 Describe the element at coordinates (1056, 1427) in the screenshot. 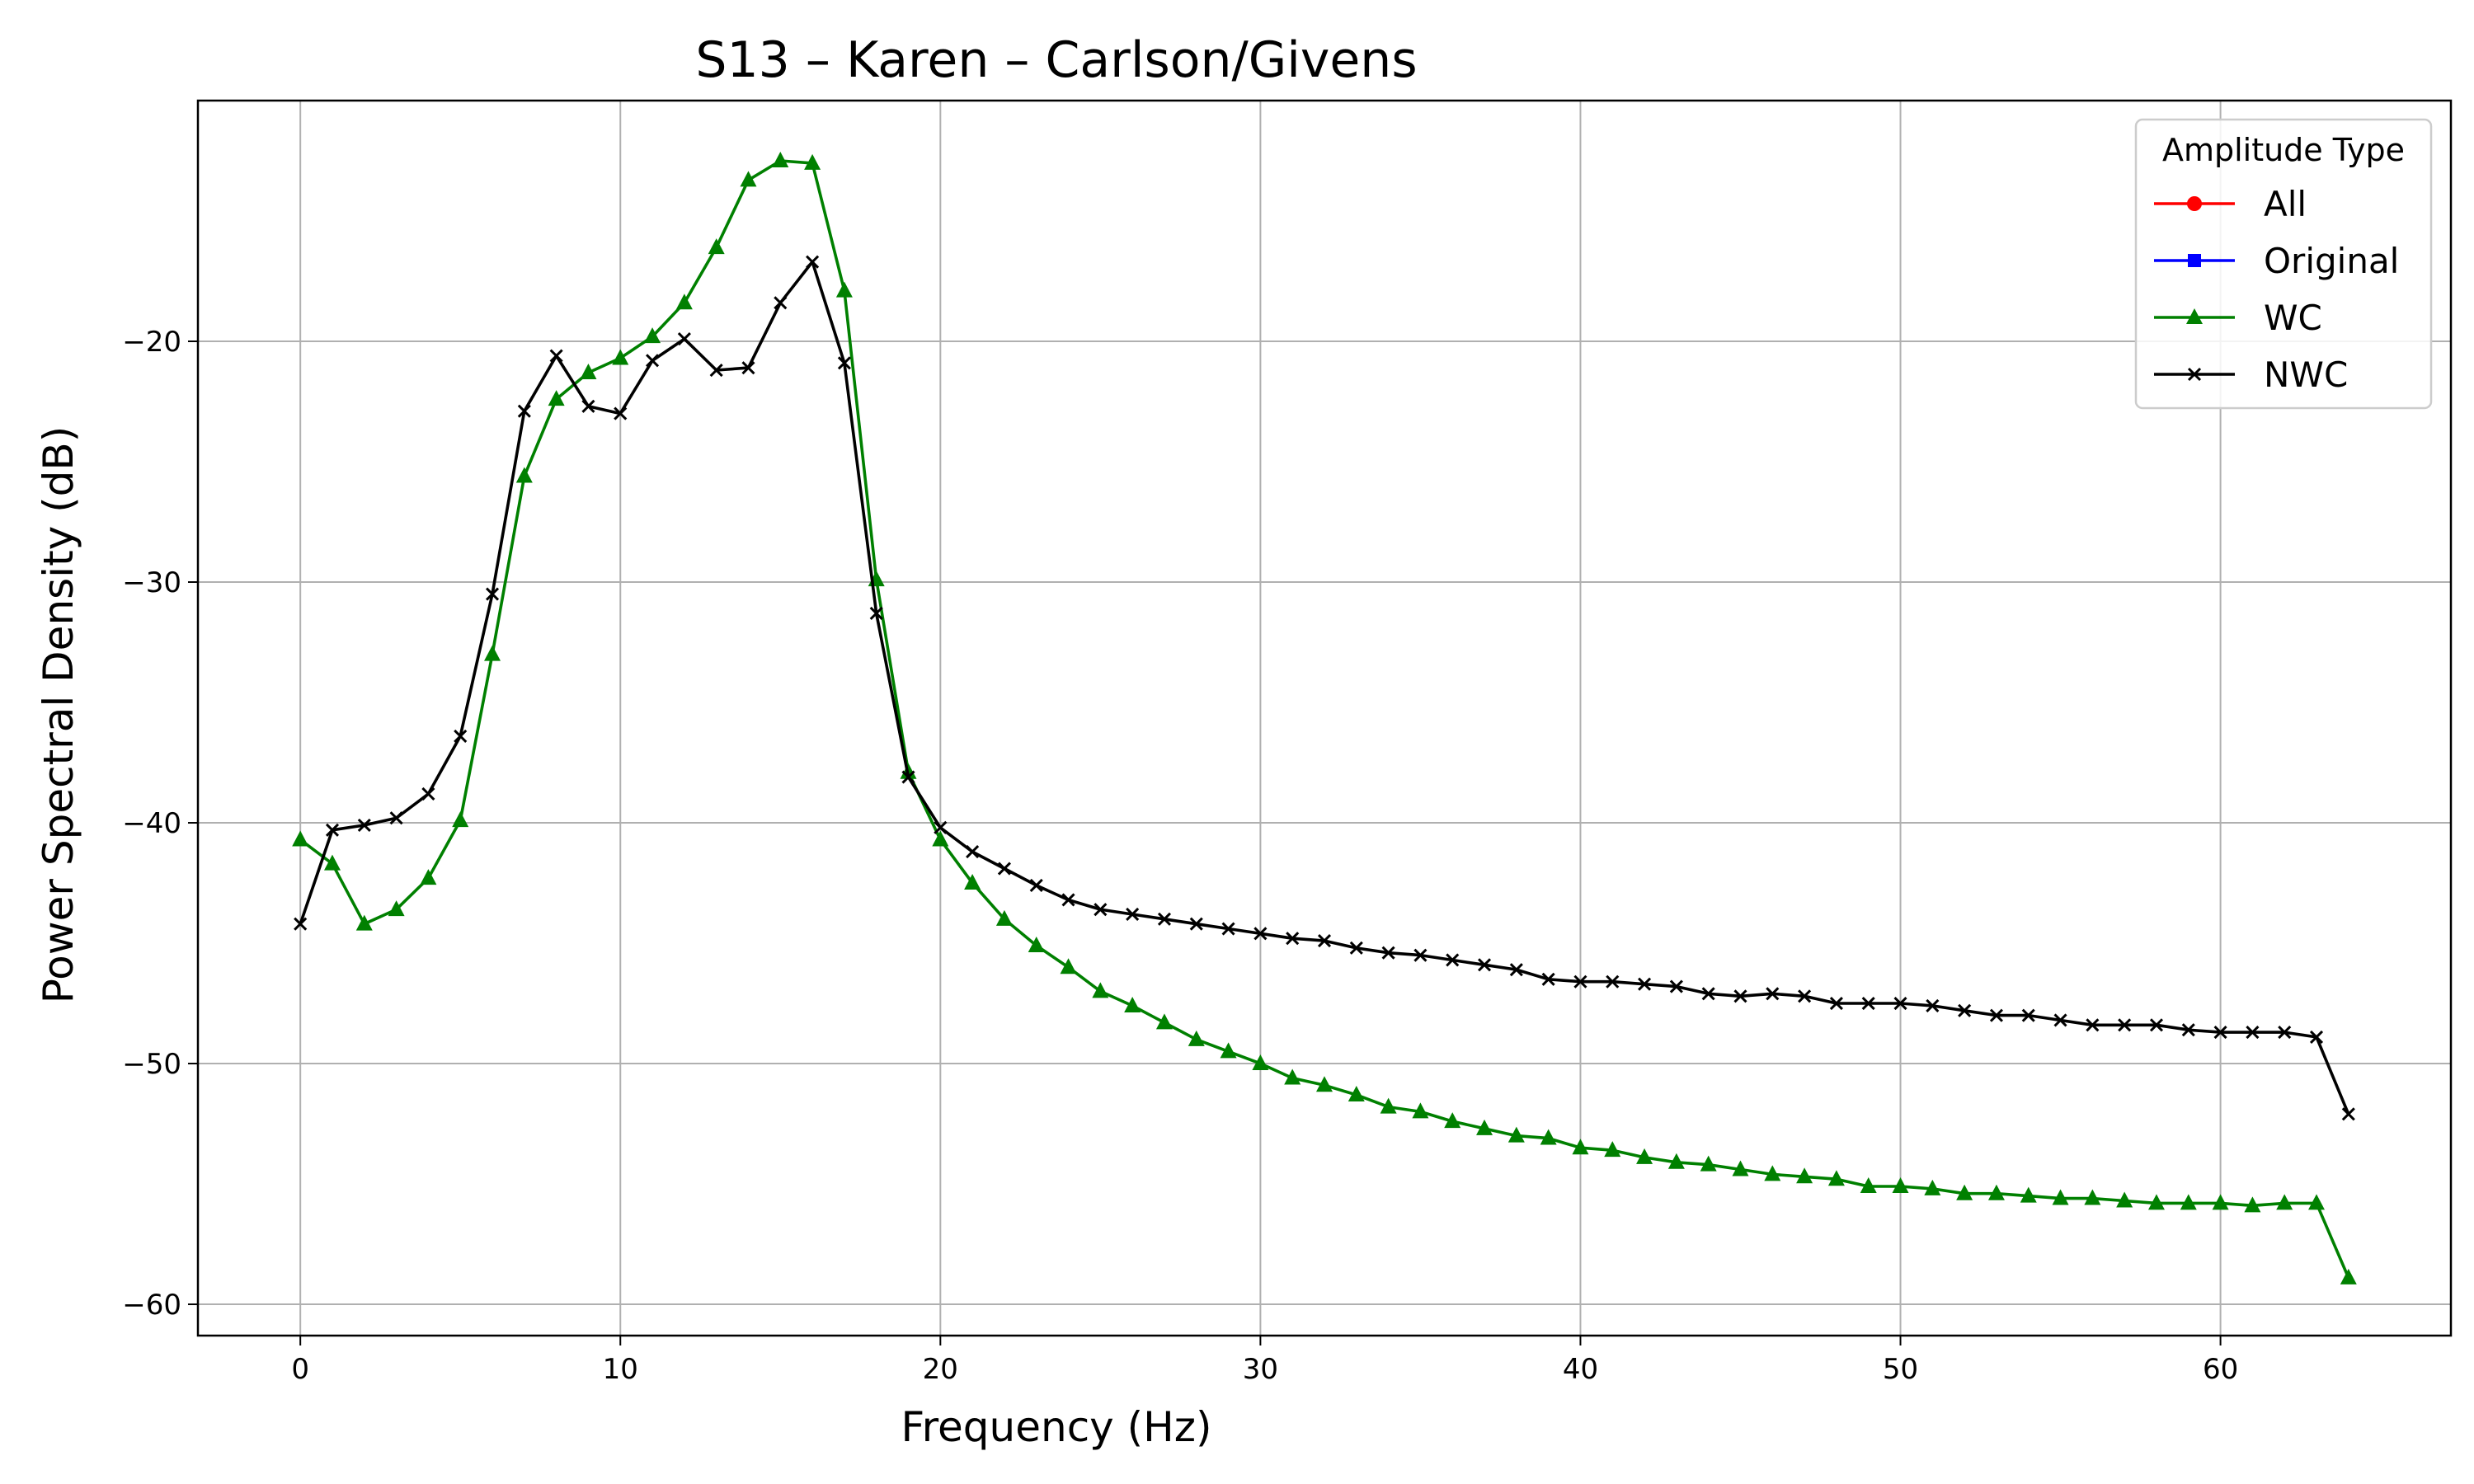

I see `x-axis-label: Frequency (Hz)` at that location.